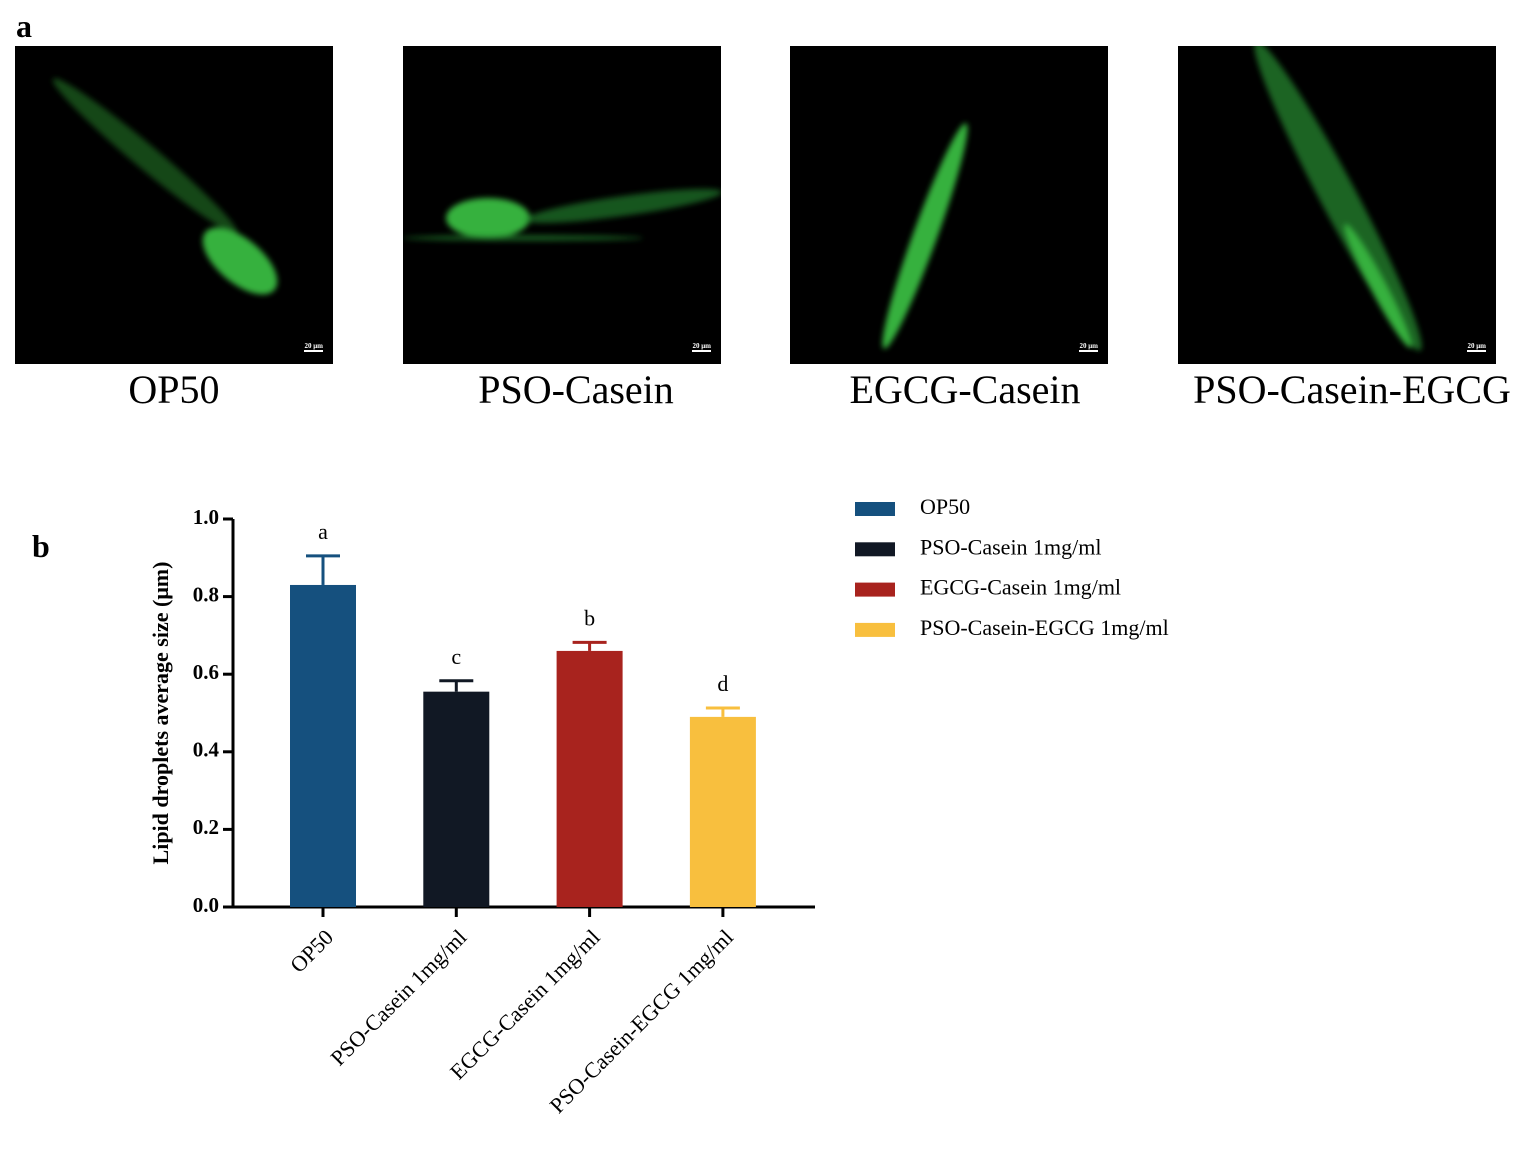 The height and width of the screenshot is (1174, 1532). I want to click on y-tick-label: 1.0, so click(206, 517).